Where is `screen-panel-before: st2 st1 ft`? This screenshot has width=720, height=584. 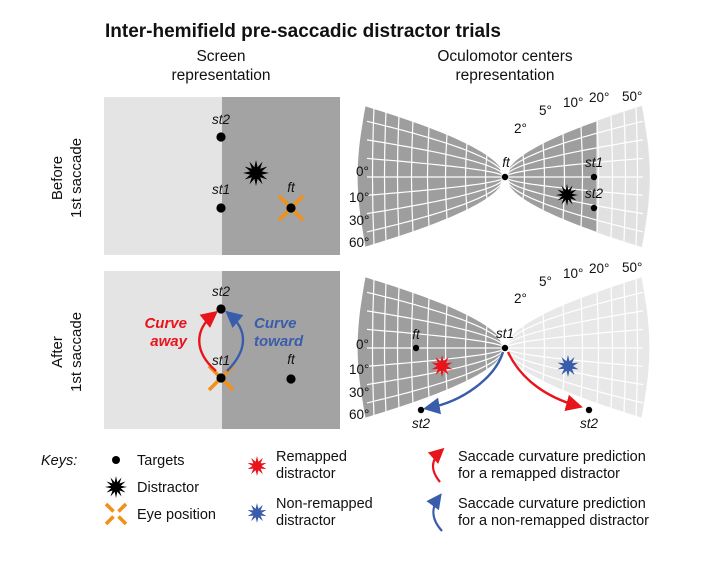
screen-panel-before: st2 st1 ft is located at coordinates (222, 176).